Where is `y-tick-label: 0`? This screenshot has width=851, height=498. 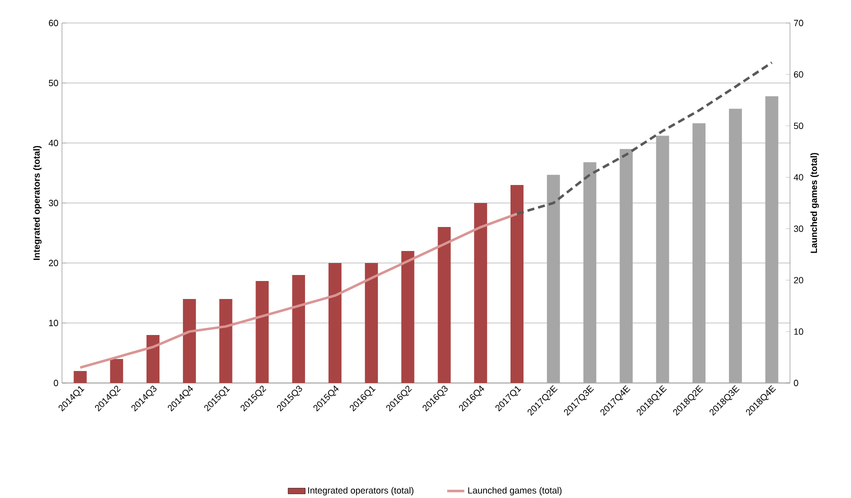
y-tick-label: 0 is located at coordinates (56, 383).